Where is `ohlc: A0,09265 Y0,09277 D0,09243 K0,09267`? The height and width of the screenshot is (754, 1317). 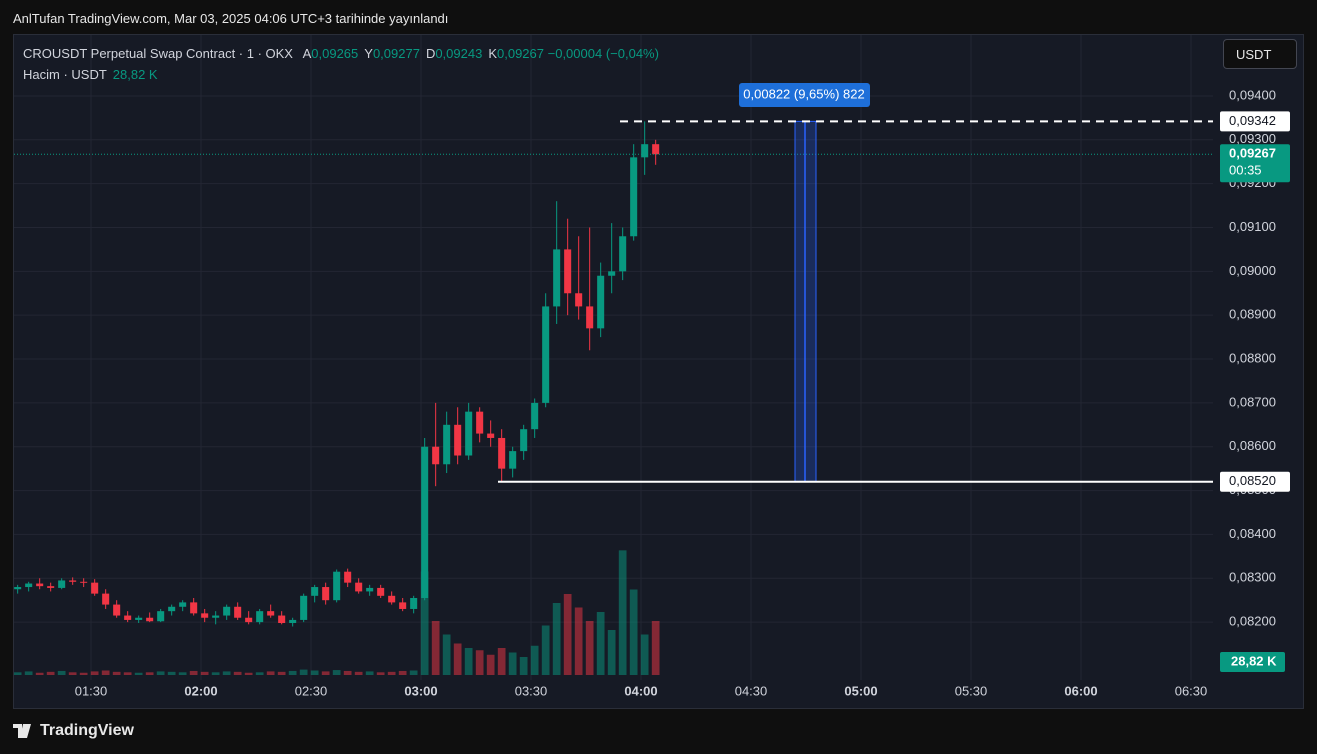 ohlc: A0,09265 Y0,09277 D0,09243 K0,09267 is located at coordinates (420, 53).